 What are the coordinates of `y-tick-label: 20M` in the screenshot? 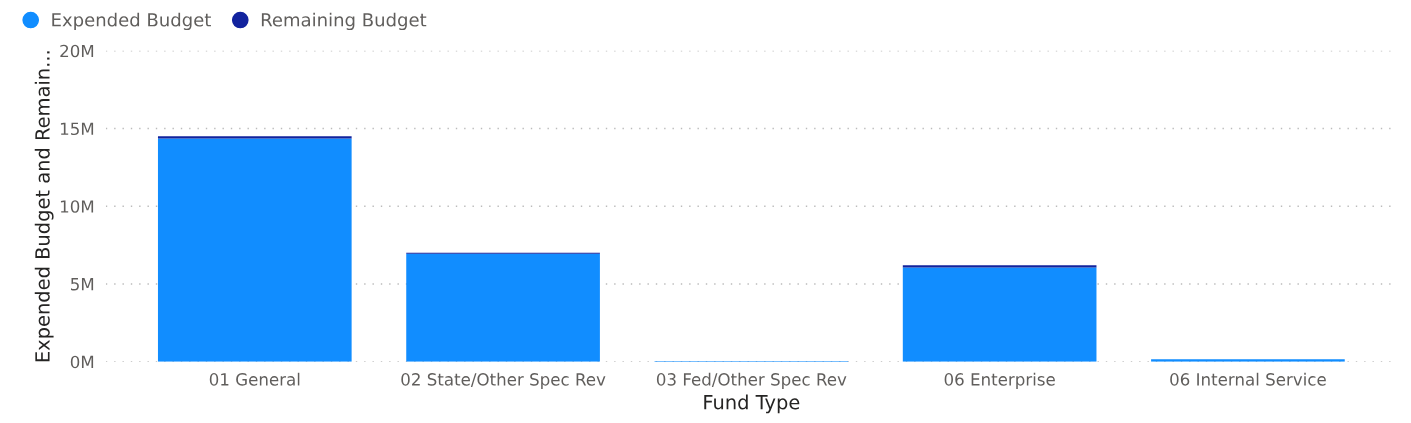 It's located at (77, 51).